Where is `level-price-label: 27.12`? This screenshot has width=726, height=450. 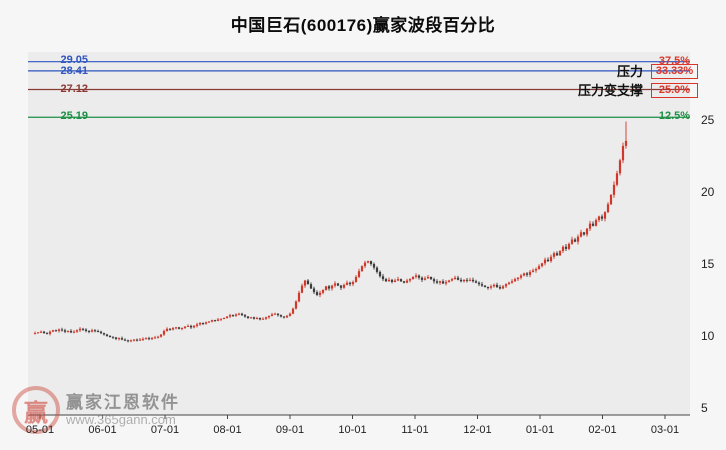
level-price-label: 27.12 is located at coordinates (74, 89).